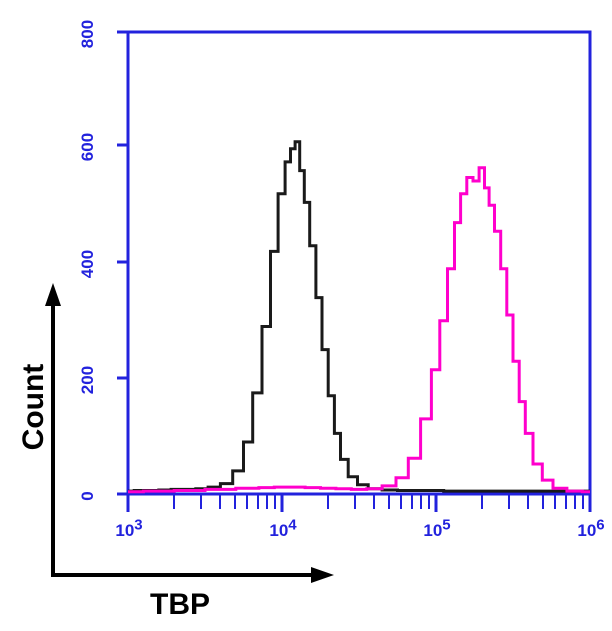  What do you see at coordinates (587, 530) in the screenshot?
I see `x-tick-base-1e6: 10` at bounding box center [587, 530].